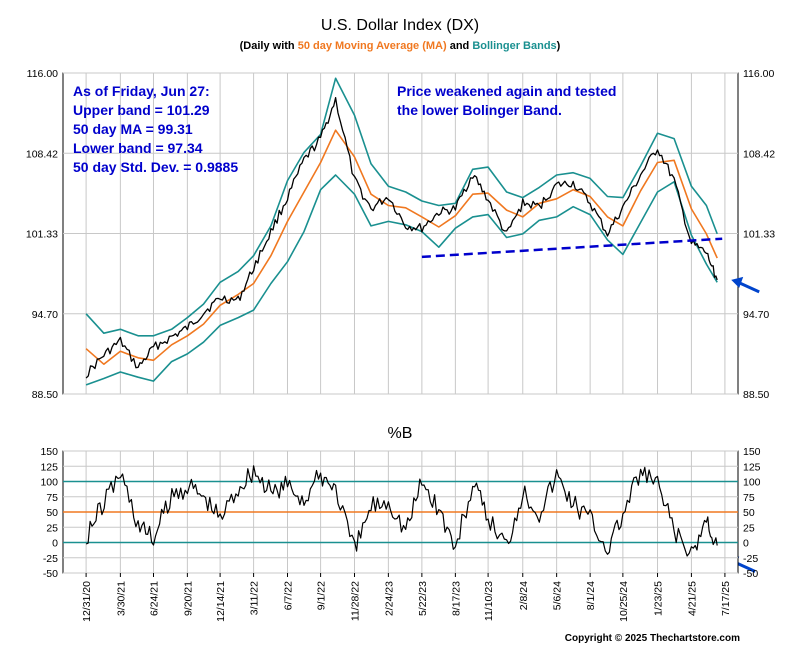  Describe the element at coordinates (52, 498) in the screenshot. I see `percent-b-y-tick-left: 75` at that location.